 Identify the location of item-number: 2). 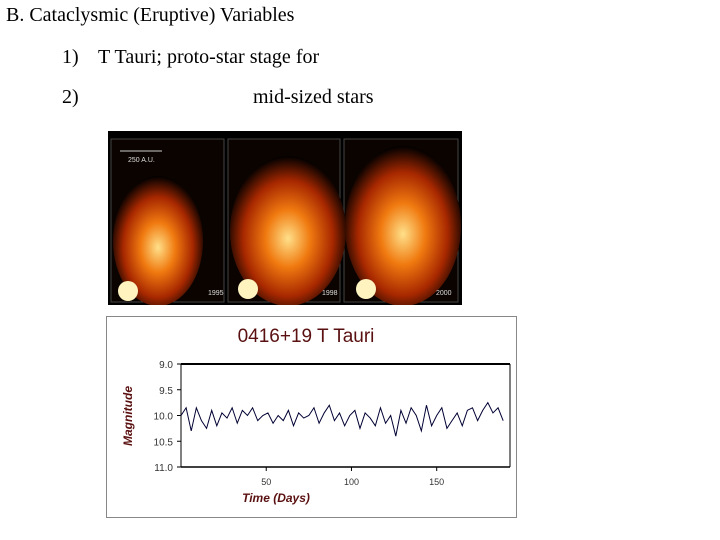
(70, 97).